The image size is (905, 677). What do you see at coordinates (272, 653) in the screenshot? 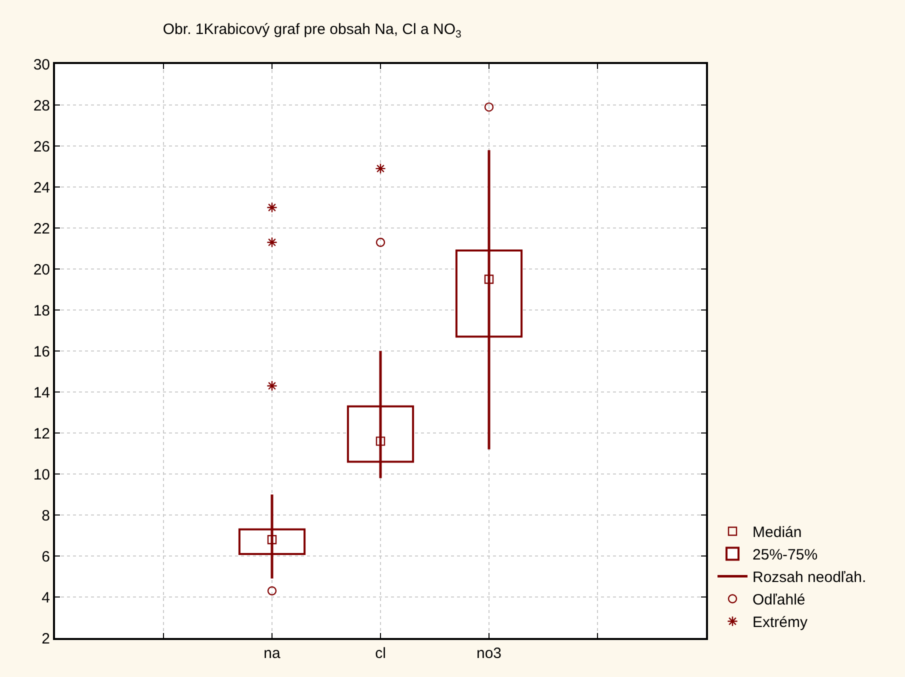
I see `x-tick-label: na` at bounding box center [272, 653].